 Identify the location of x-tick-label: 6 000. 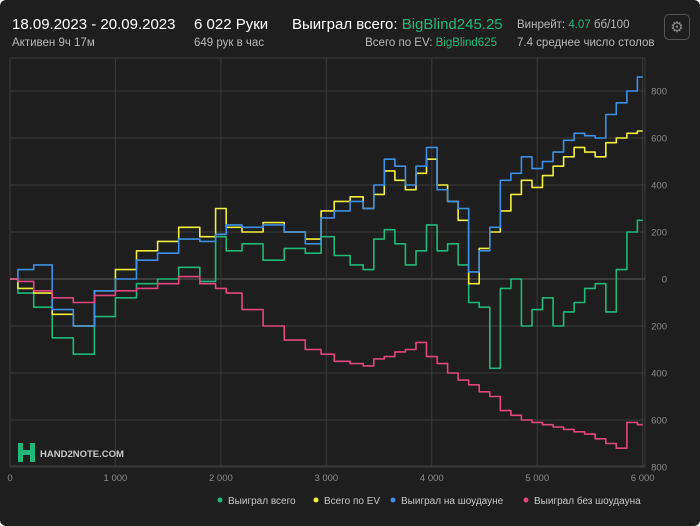
(643, 478).